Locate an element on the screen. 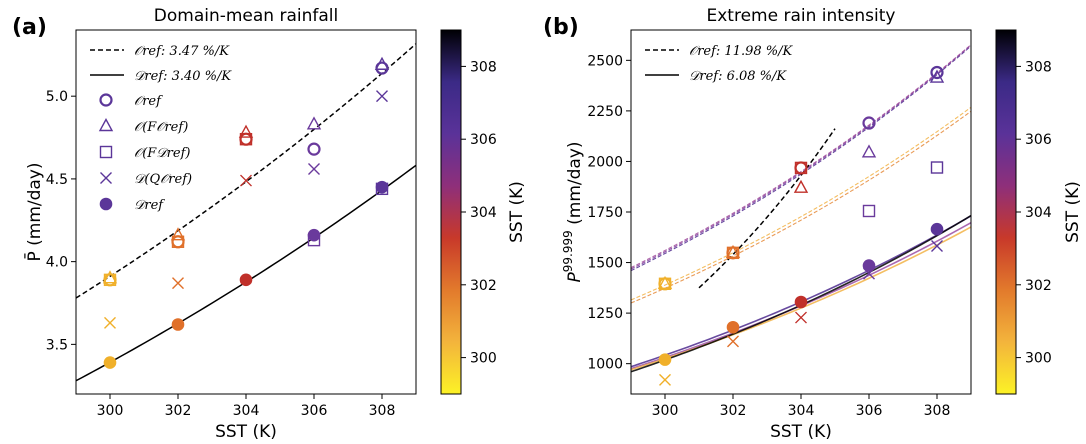 This screenshot has height=444, width=1086. colorbar-b: 300 302 304 306 308 SST (K) is located at coordinates (1039, 212).